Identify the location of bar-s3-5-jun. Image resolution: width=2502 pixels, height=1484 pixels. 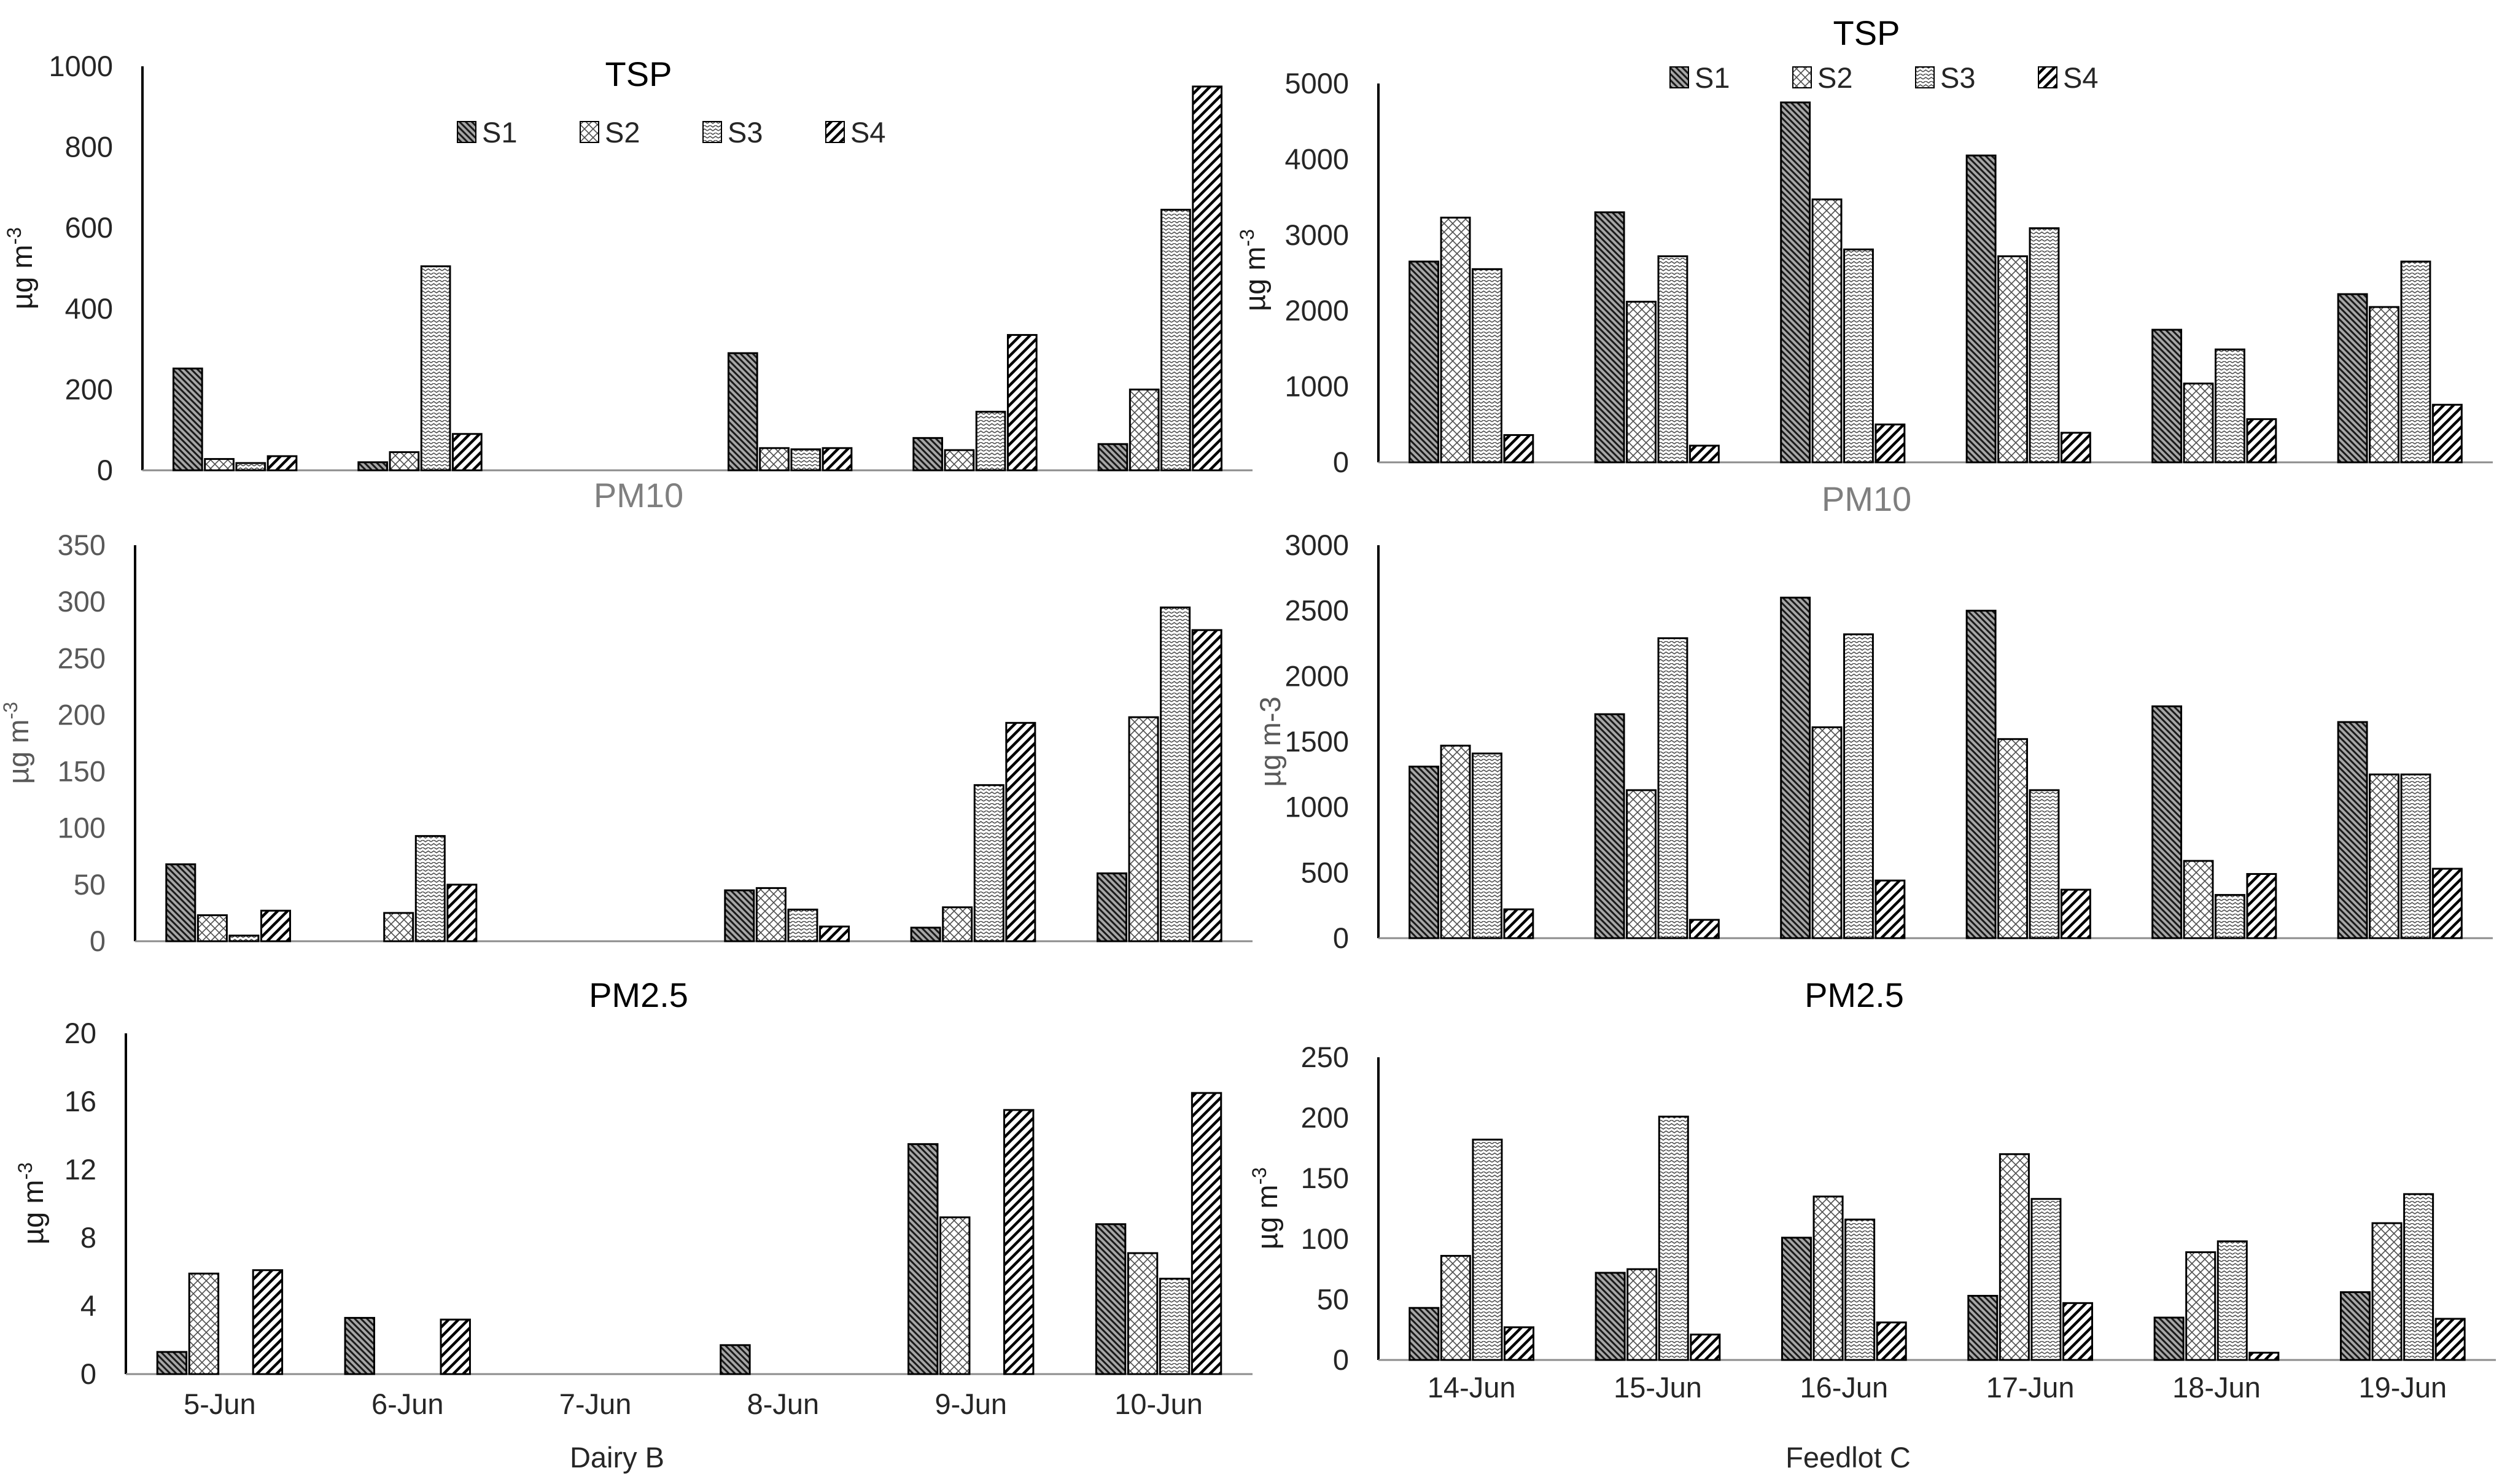
(244, 938).